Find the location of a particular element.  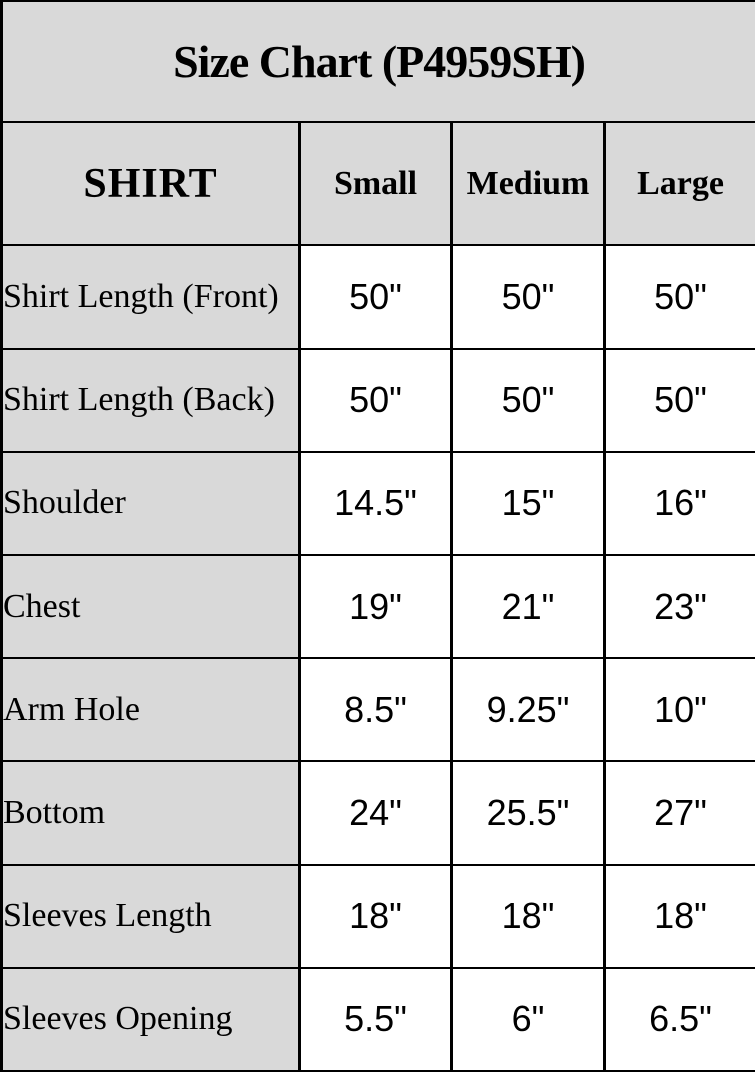

size-value: 10" is located at coordinates (678, 710).